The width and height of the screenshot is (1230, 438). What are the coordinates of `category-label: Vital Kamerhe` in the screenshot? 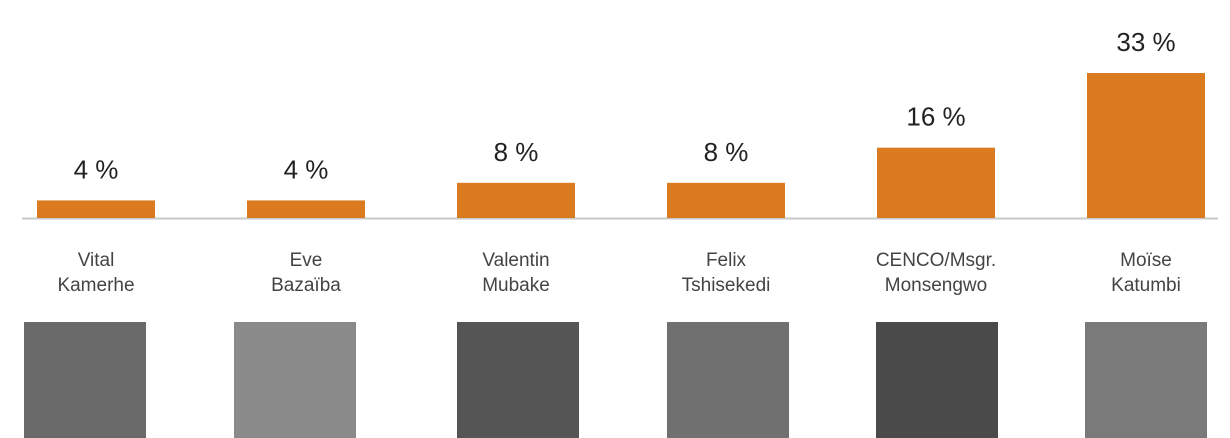 It's located at (95, 273).